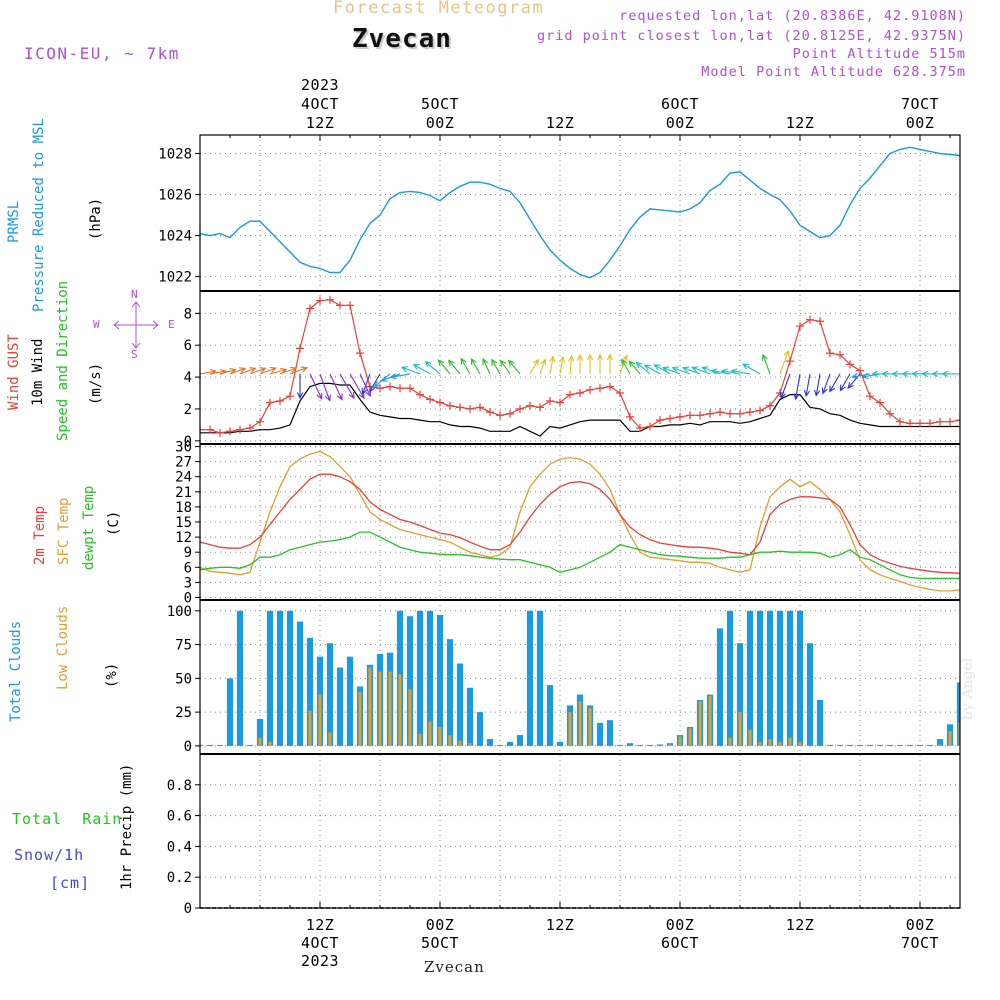  What do you see at coordinates (402, 39) in the screenshot?
I see `location-title: Zvecan` at bounding box center [402, 39].